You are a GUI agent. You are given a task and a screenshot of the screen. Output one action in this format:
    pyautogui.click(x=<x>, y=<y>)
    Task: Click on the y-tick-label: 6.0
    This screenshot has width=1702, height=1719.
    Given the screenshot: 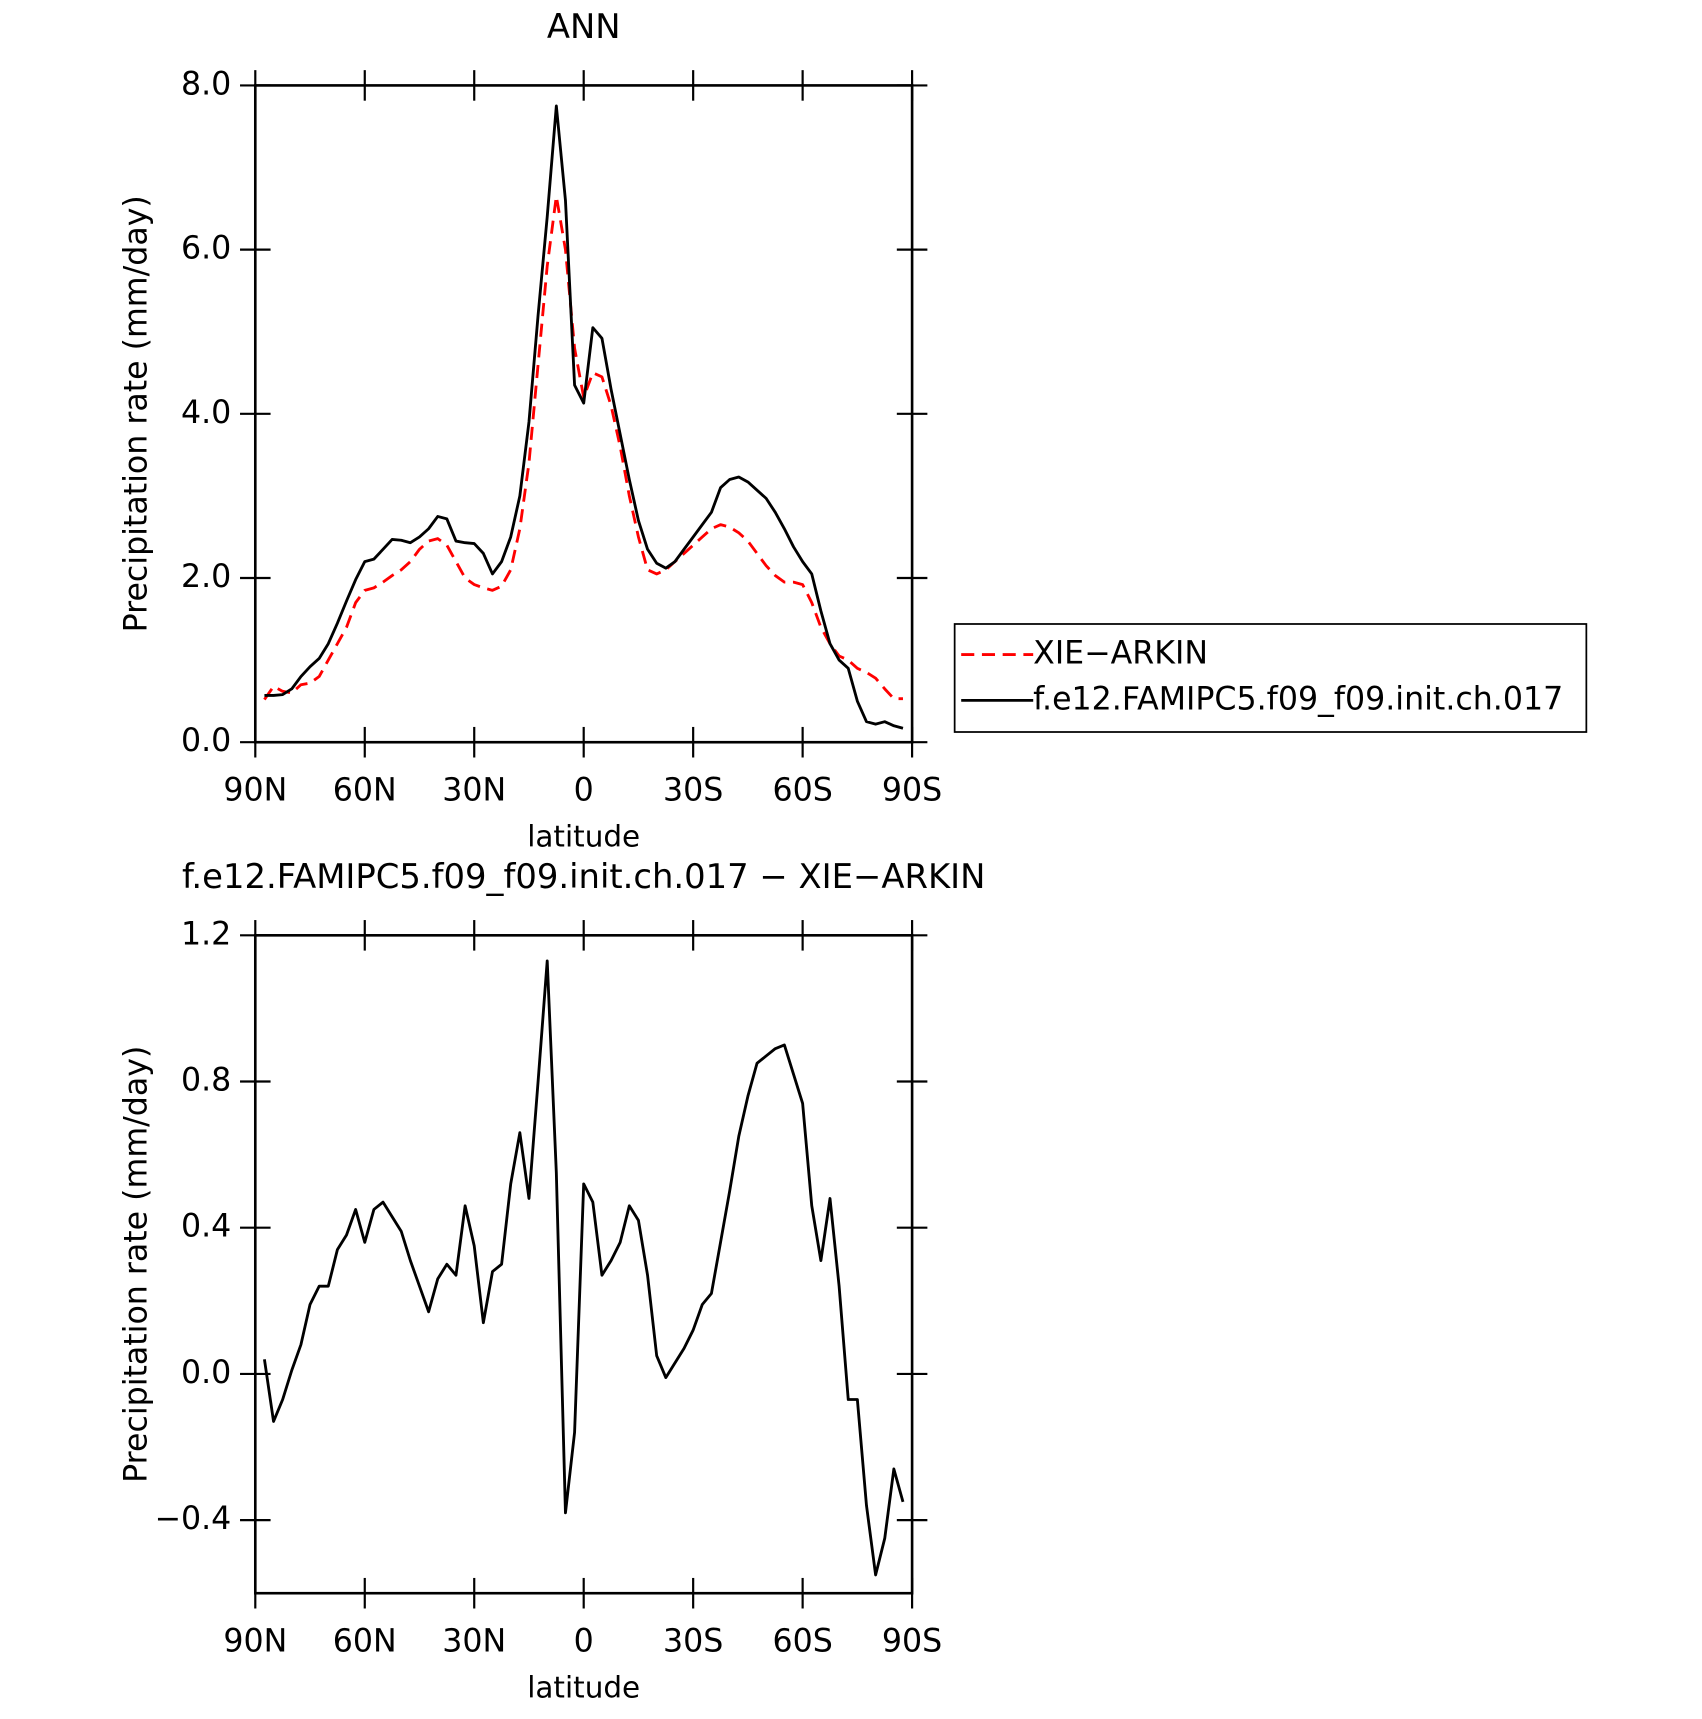 What is the action you would take?
    pyautogui.click(x=206, y=249)
    